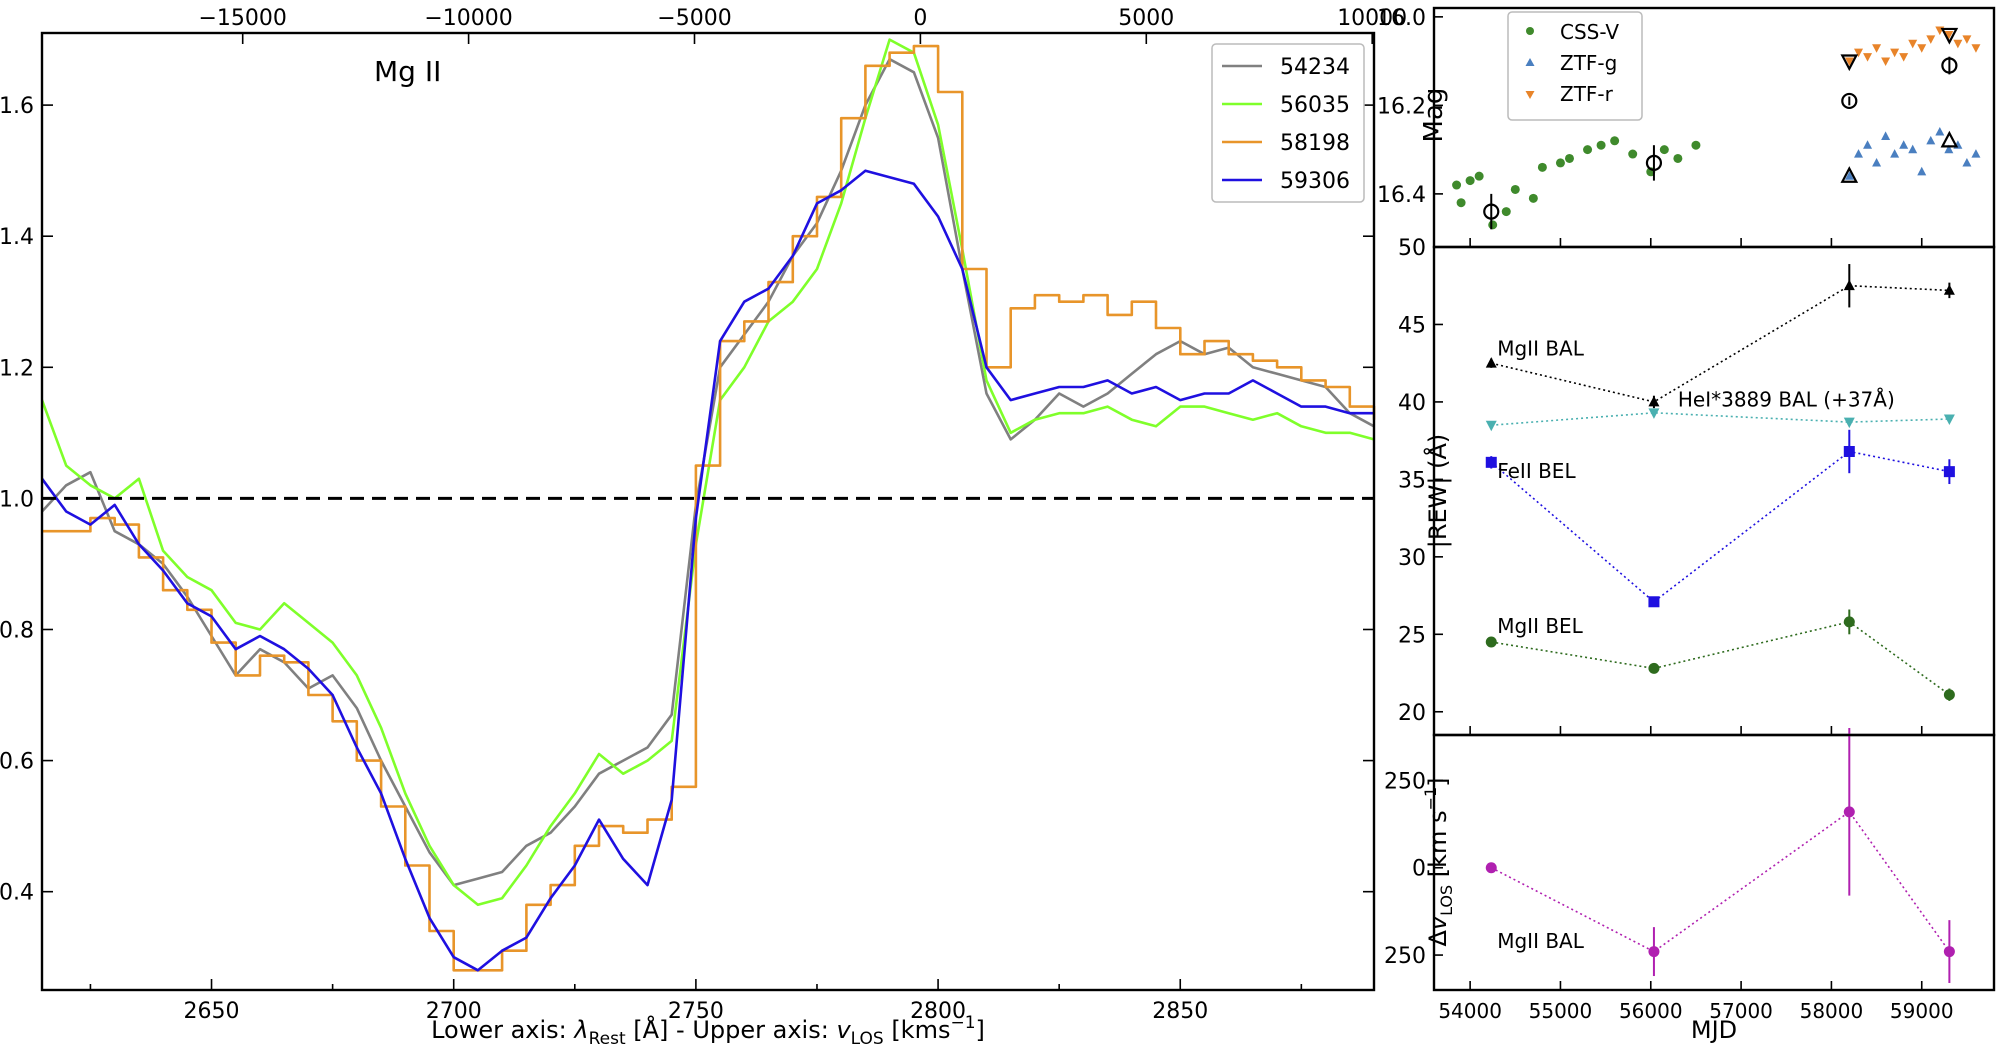 The image size is (2000, 1050). What do you see at coordinates (1412, 713) in the screenshot?
I see `rew-y-tick-label: 20` at bounding box center [1412, 713].